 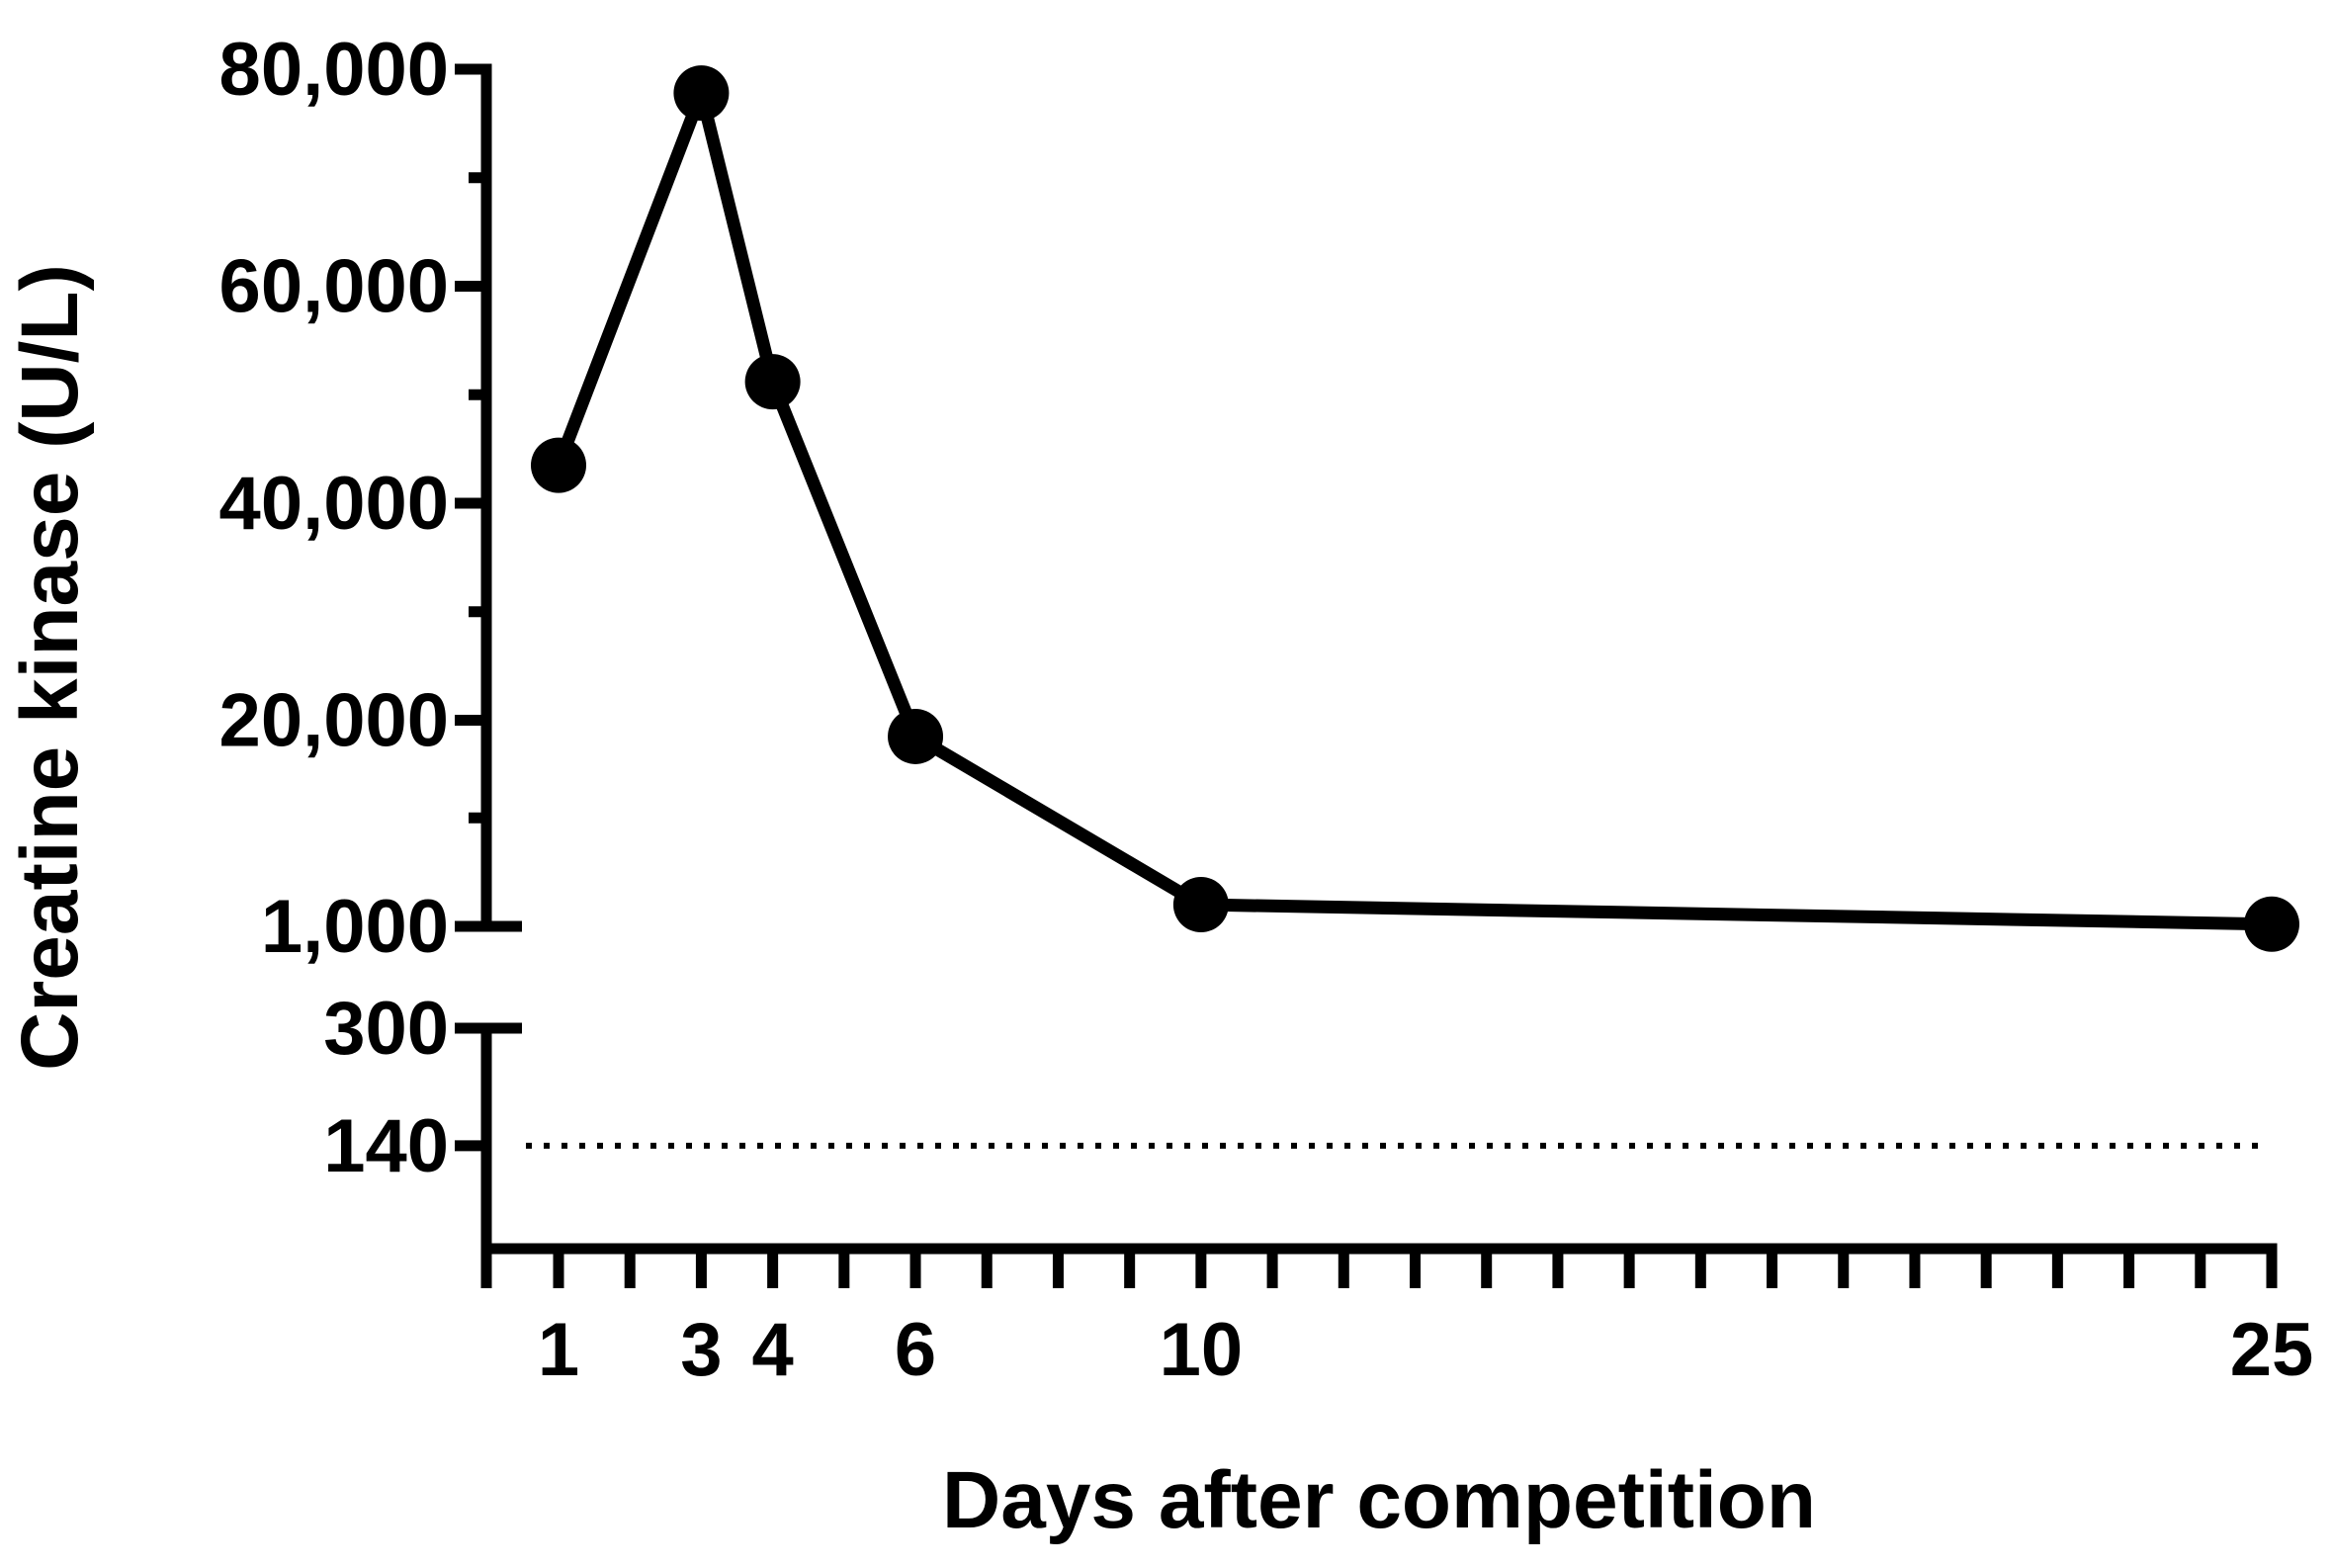 I want to click on x-tick-label: 3, so click(x=701, y=1350).